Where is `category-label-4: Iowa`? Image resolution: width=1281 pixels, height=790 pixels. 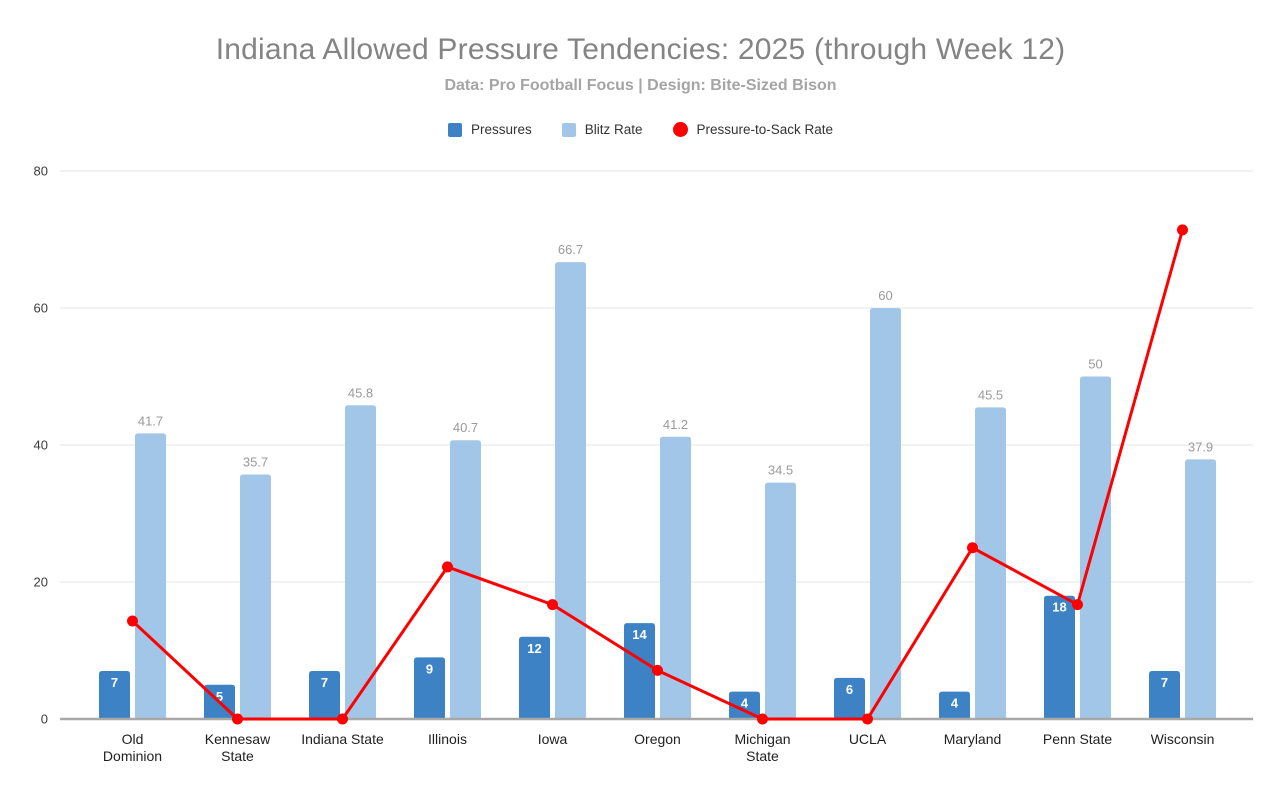
category-label-4: Iowa is located at coordinates (553, 739).